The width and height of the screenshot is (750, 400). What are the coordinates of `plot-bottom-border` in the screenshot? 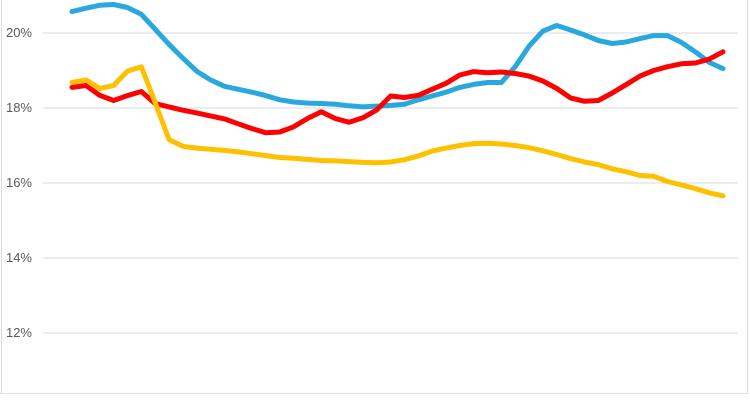 It's located at (374, 393).